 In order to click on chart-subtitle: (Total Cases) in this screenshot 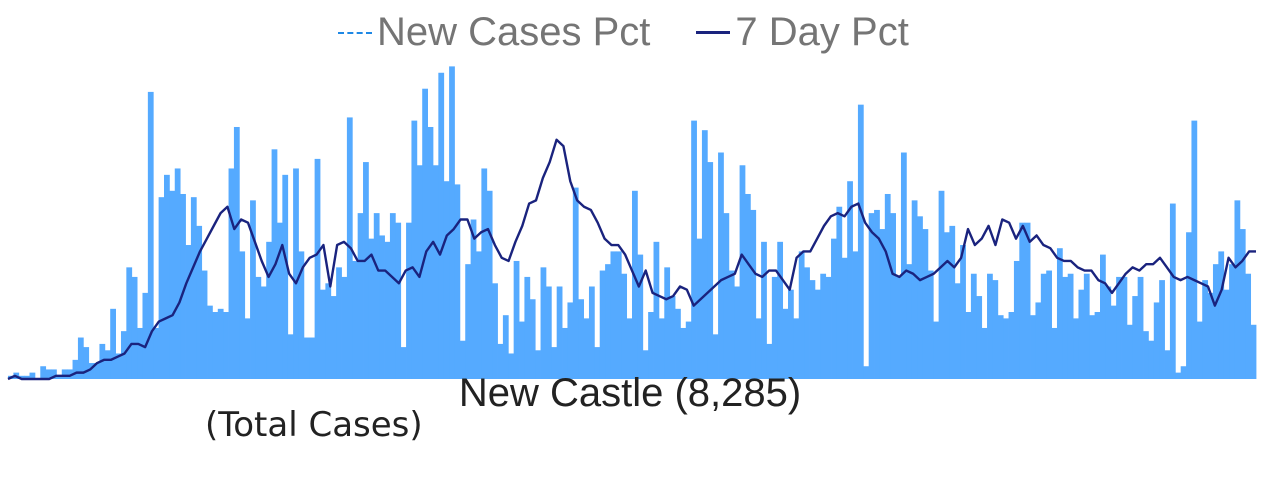, I will do `click(314, 425)`.